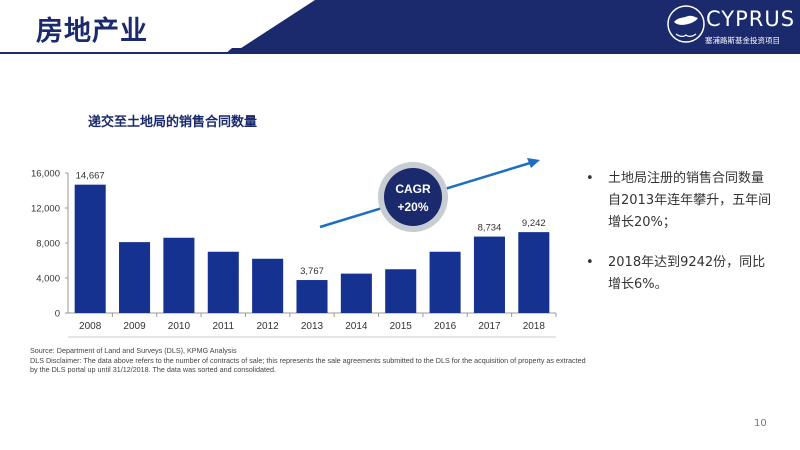 This screenshot has width=800, height=450. I want to click on x-tick-label: 2009, so click(134, 326).